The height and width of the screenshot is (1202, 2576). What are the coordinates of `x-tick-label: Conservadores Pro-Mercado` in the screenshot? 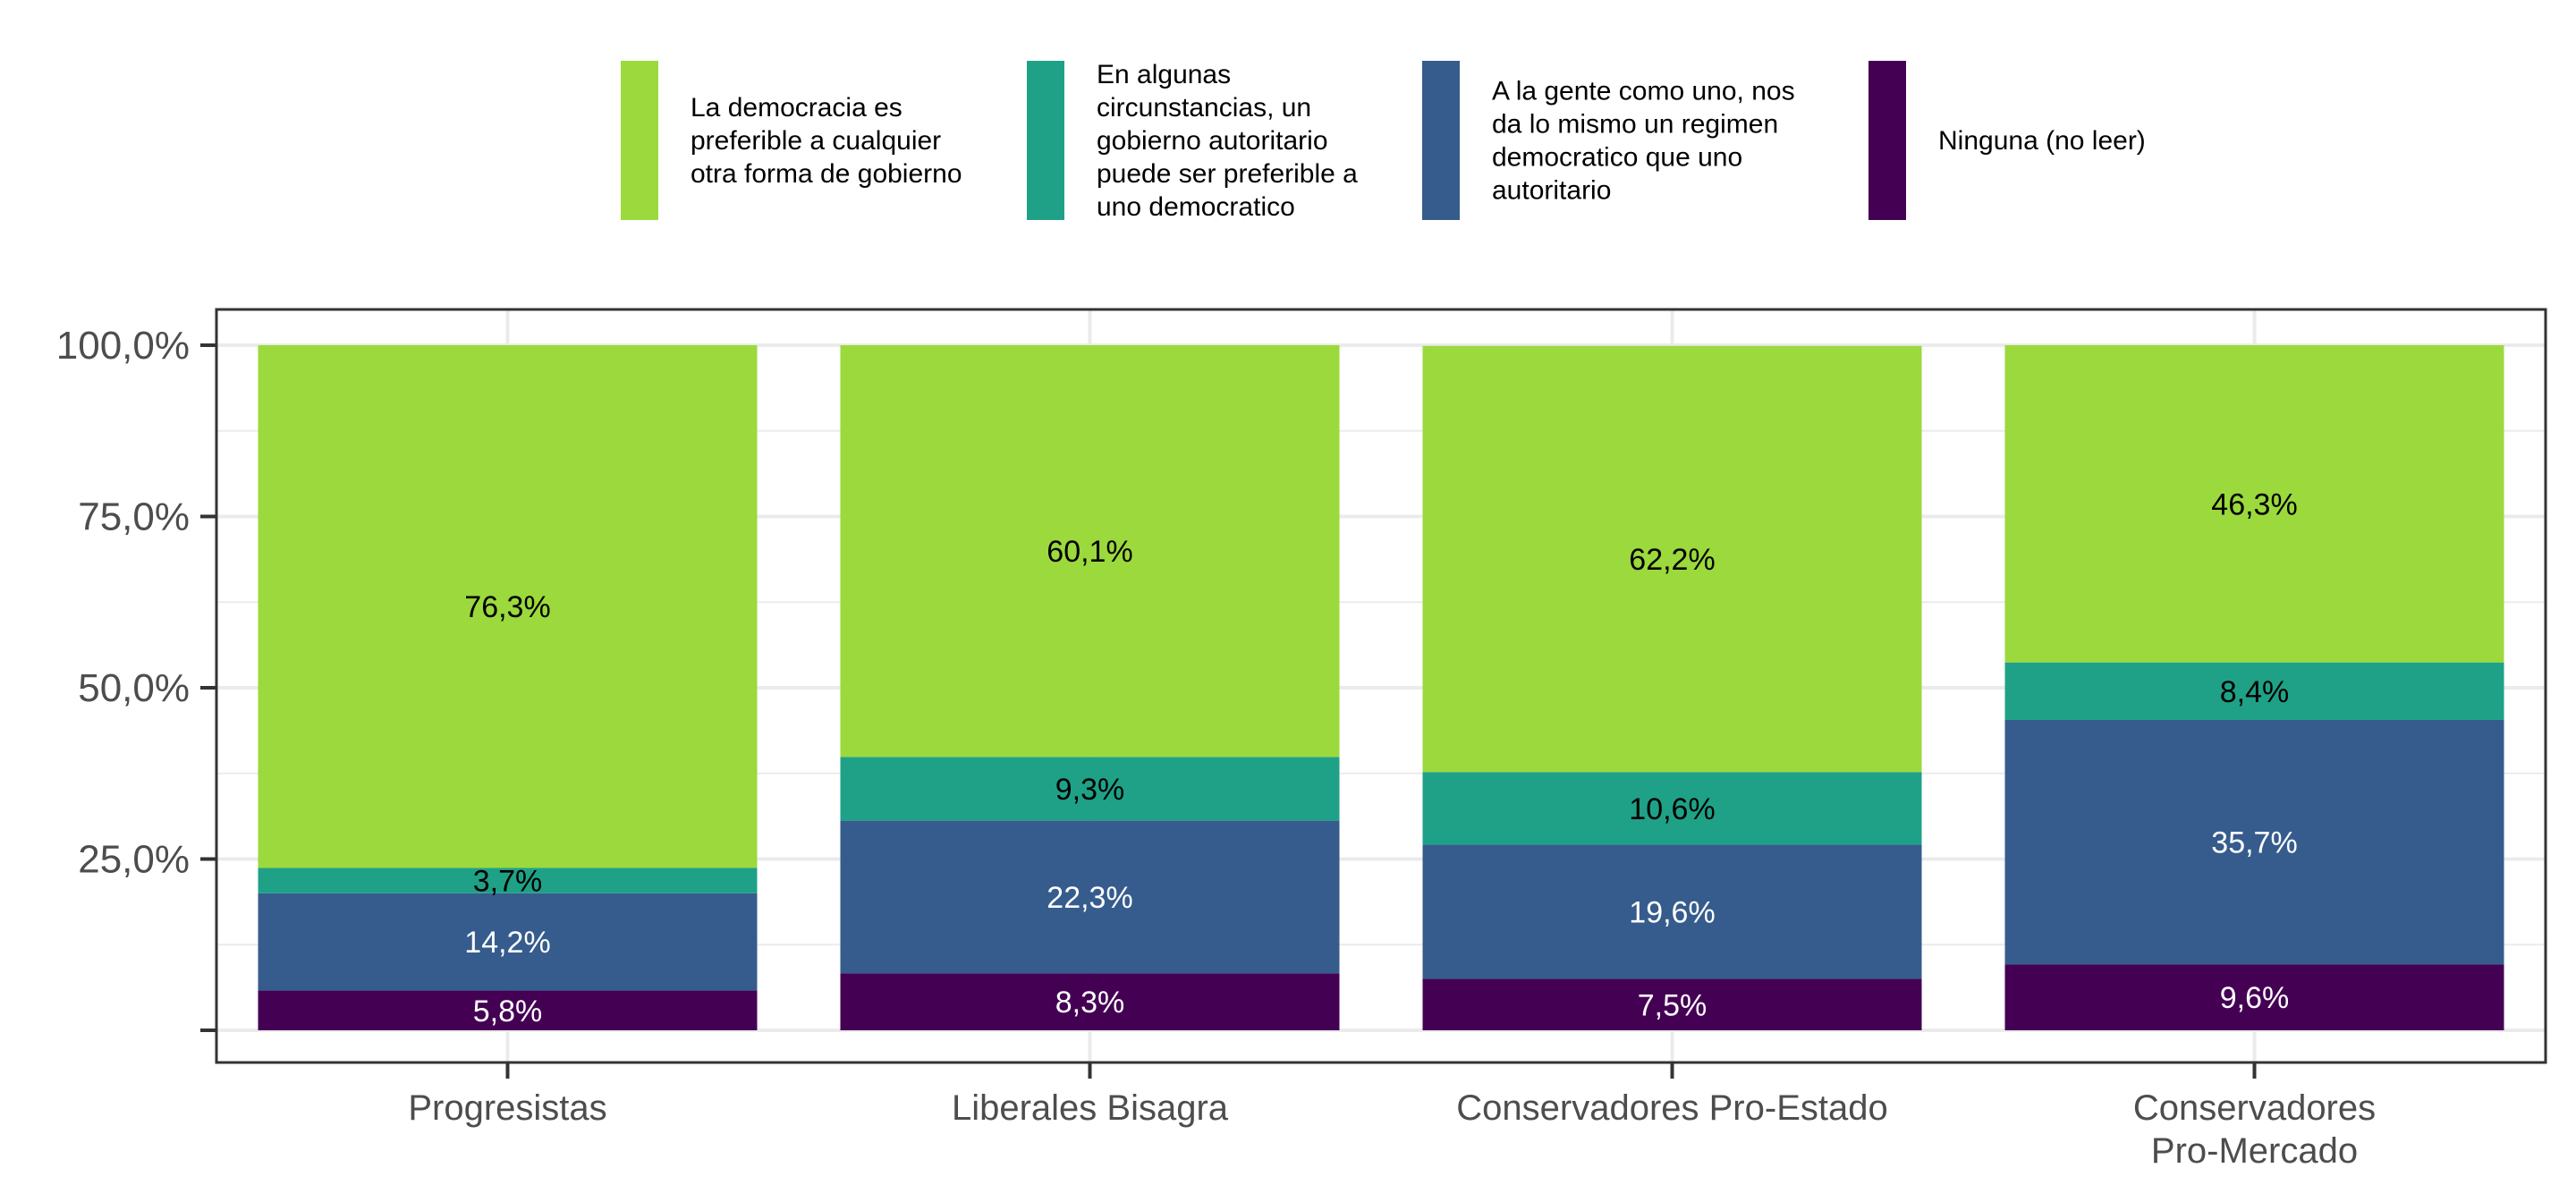 It's located at (2254, 1129).